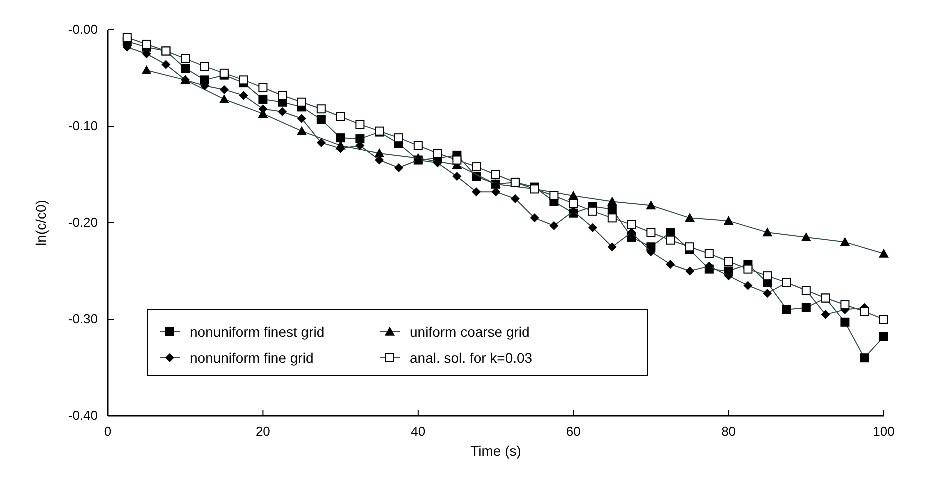 The height and width of the screenshot is (489, 939). Describe the element at coordinates (252, 358) in the screenshot. I see `legend-label: nonuniform fine grid` at that location.